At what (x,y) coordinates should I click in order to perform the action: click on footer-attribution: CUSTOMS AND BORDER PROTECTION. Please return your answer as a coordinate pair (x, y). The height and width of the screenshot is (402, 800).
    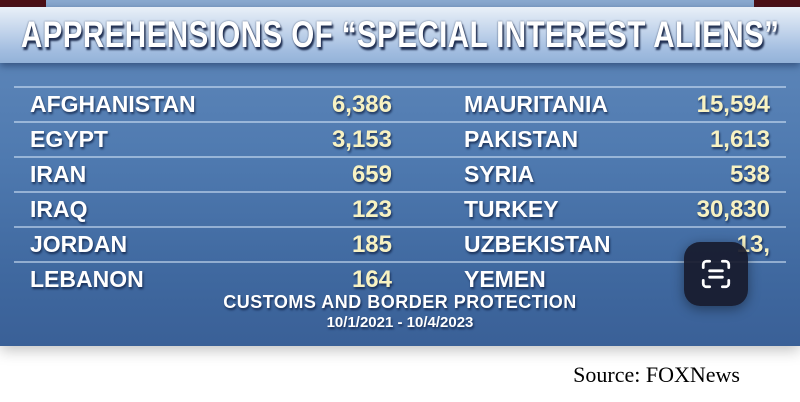
    Looking at the image, I should click on (400, 302).